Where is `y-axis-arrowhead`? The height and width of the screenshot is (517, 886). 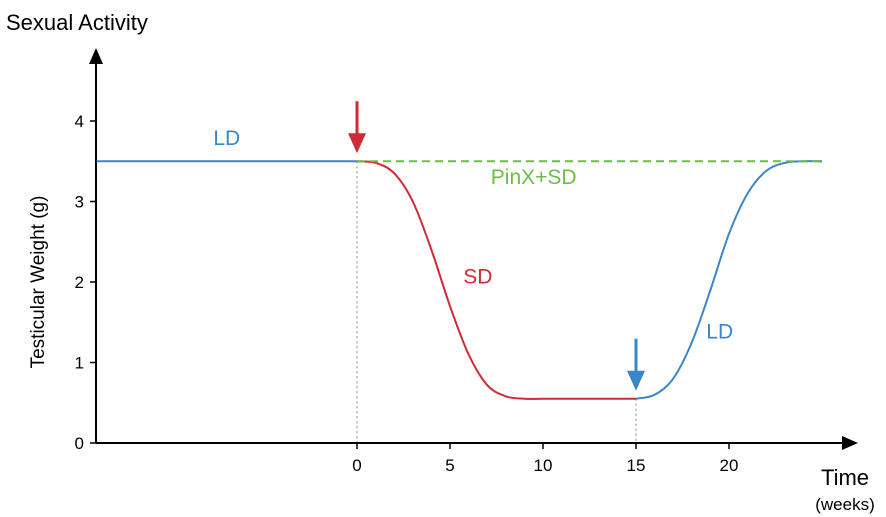
y-axis-arrowhead is located at coordinates (96, 56).